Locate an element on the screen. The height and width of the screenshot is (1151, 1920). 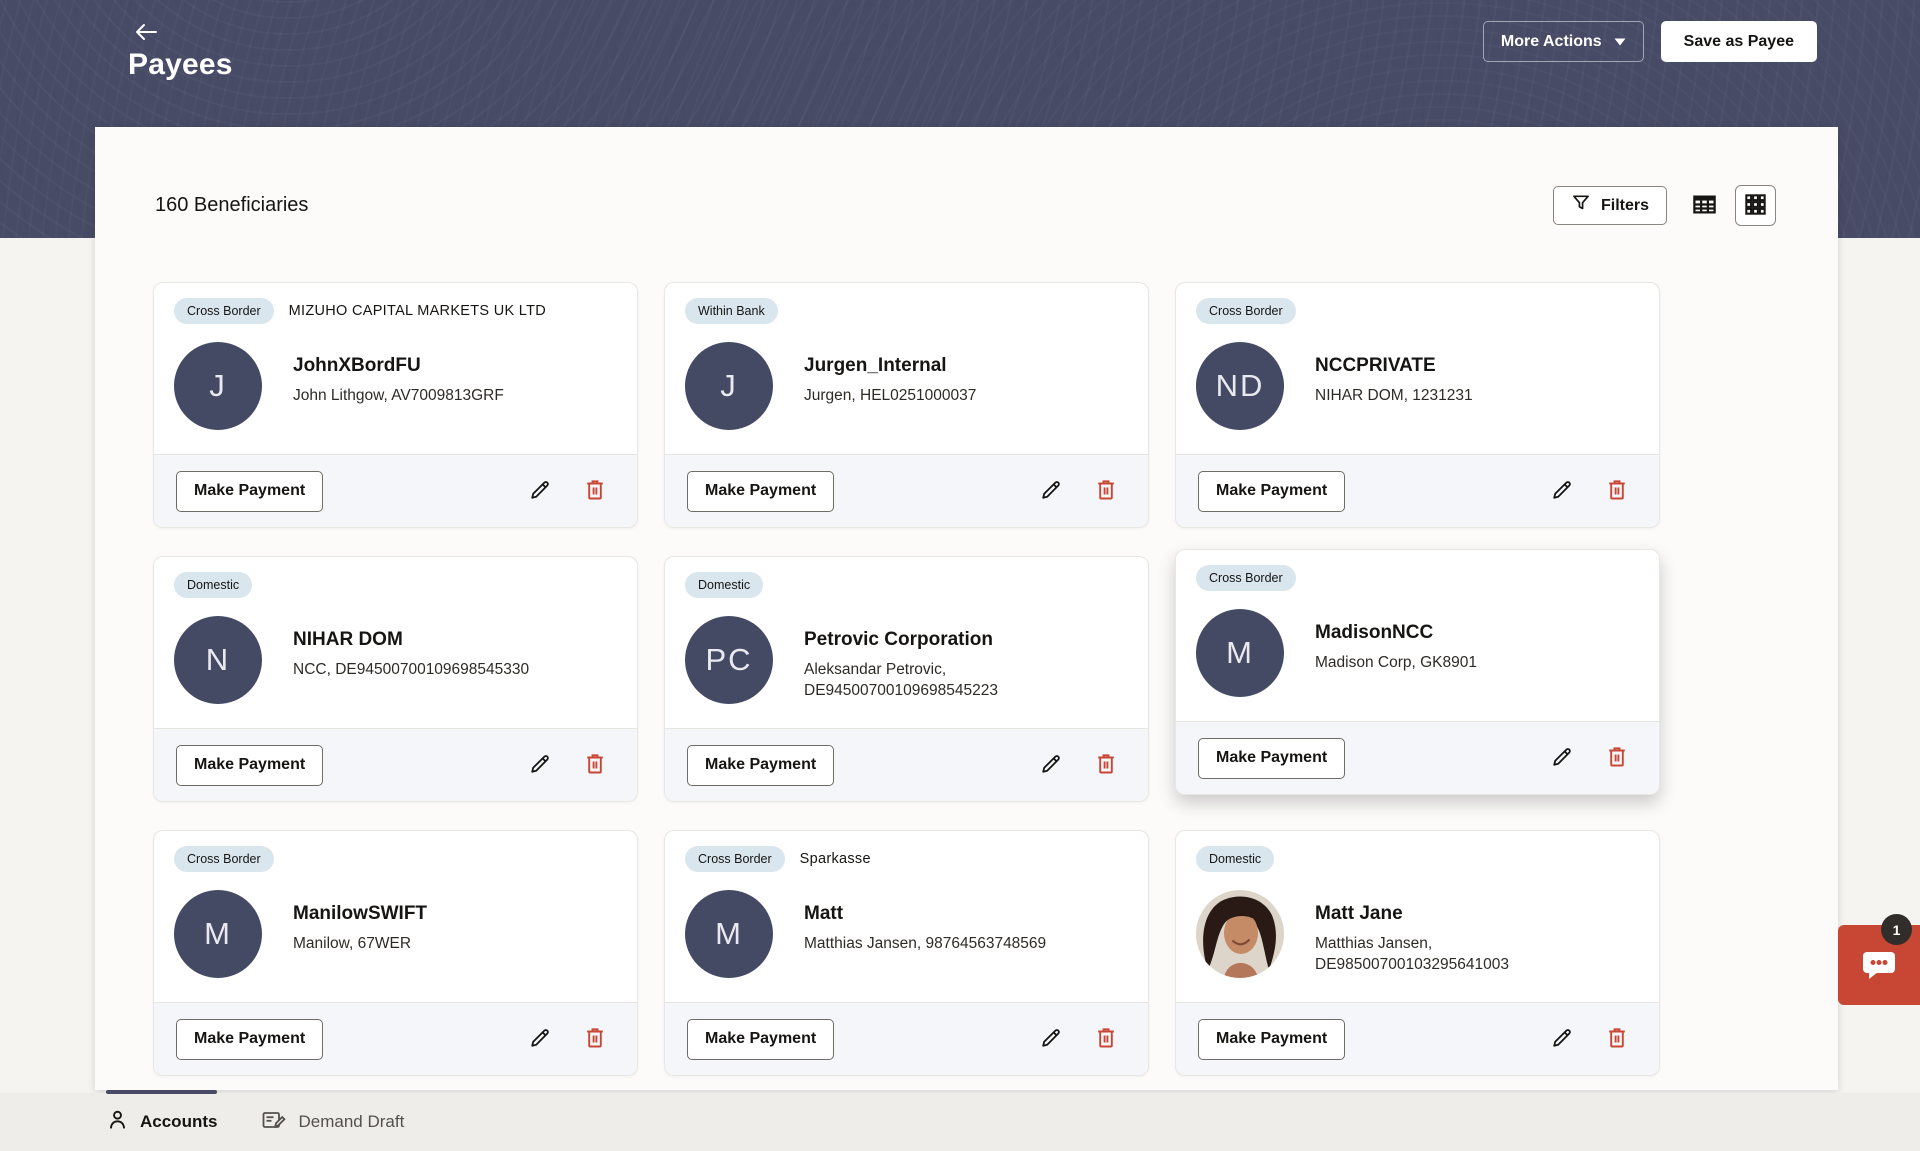
page-title: Payees is located at coordinates (180, 64).